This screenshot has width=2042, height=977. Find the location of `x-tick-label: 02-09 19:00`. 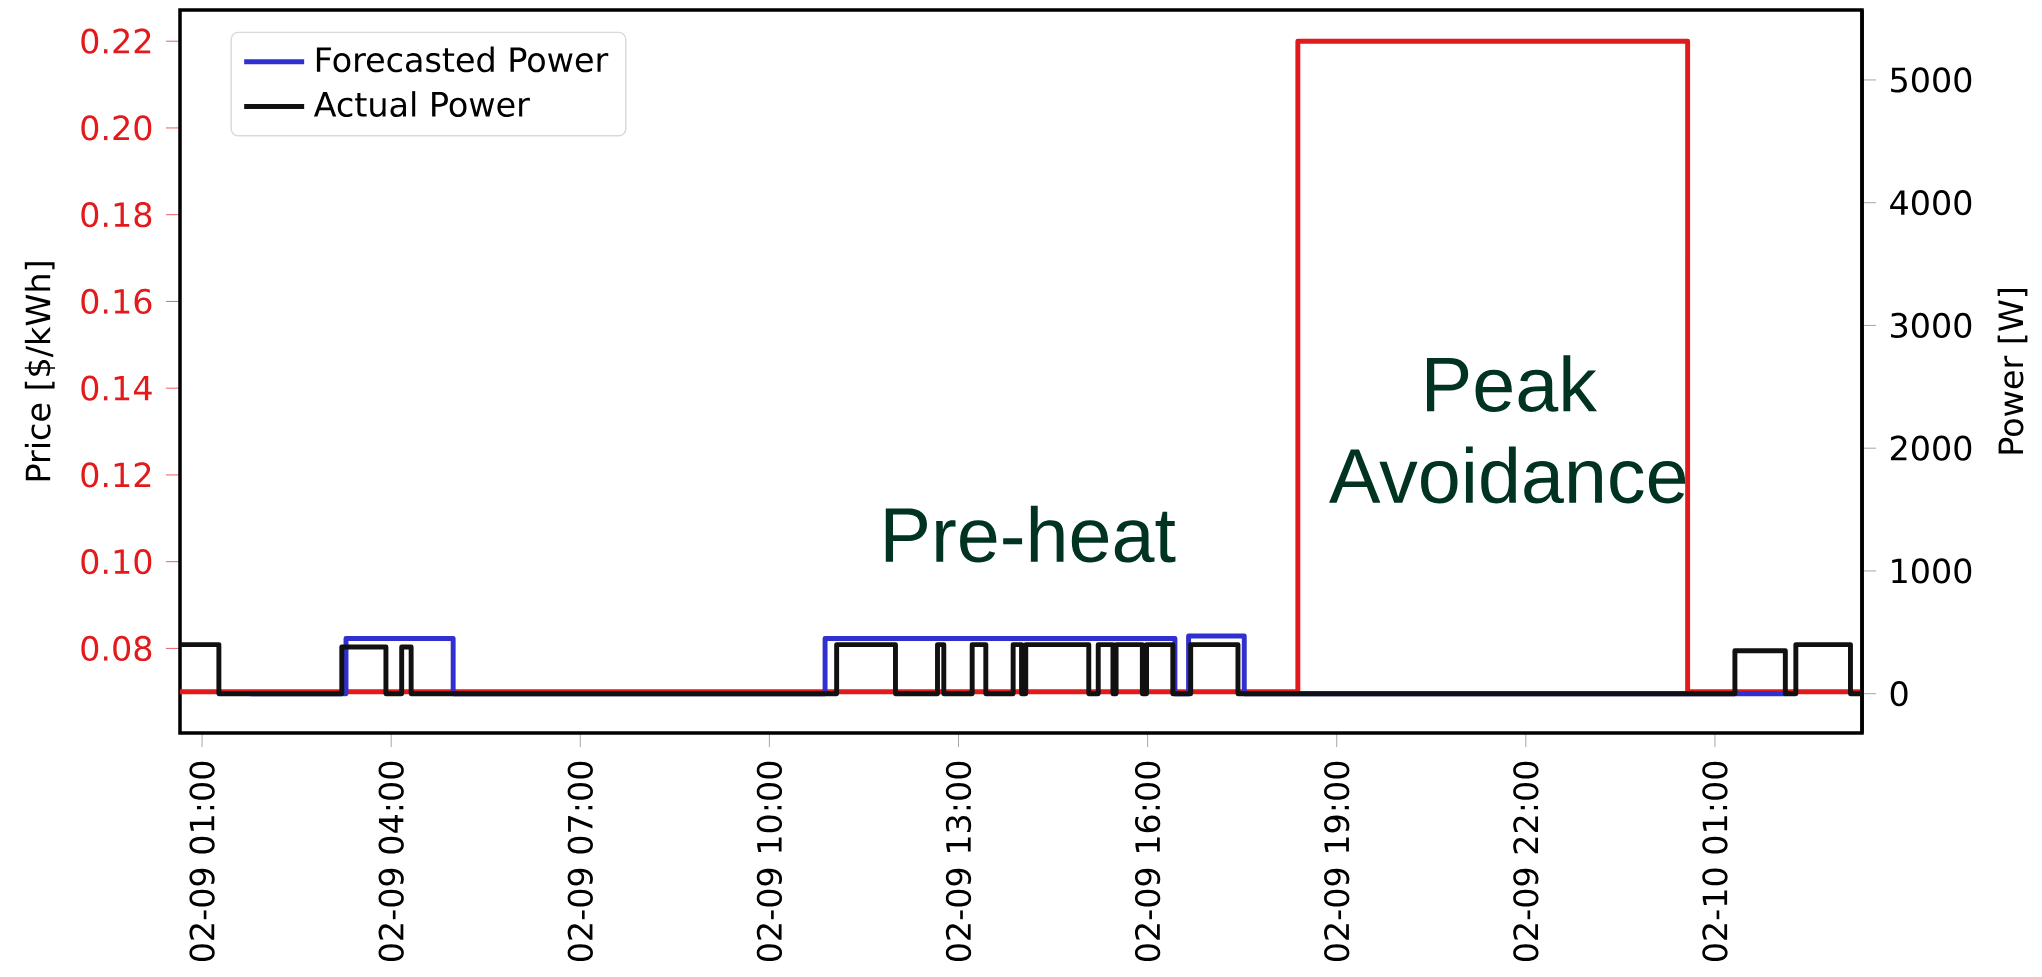

x-tick-label: 02-09 19:00 is located at coordinates (1337, 861).